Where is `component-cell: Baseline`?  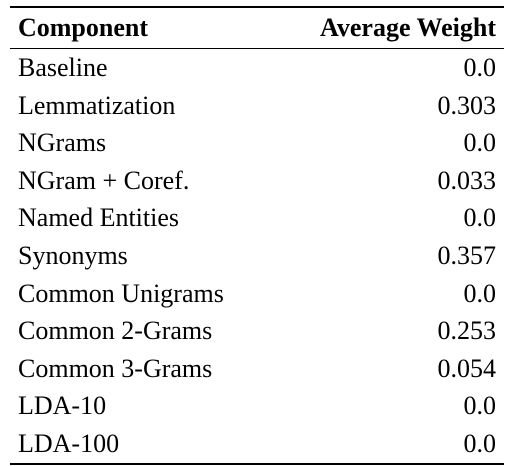
component-cell: Baseline is located at coordinates (63, 68).